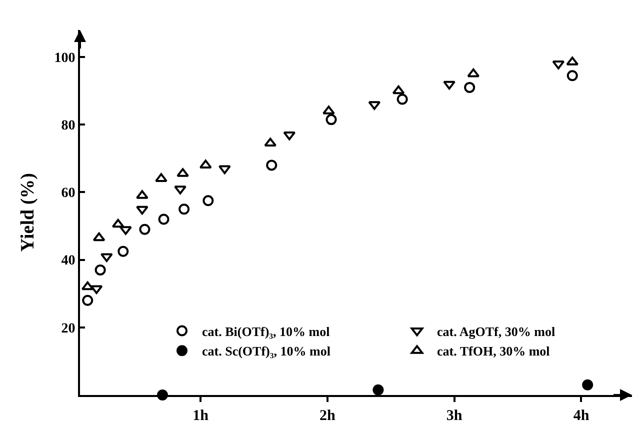 The image size is (640, 432). I want to click on y-tick-label: 40, so click(68, 261).